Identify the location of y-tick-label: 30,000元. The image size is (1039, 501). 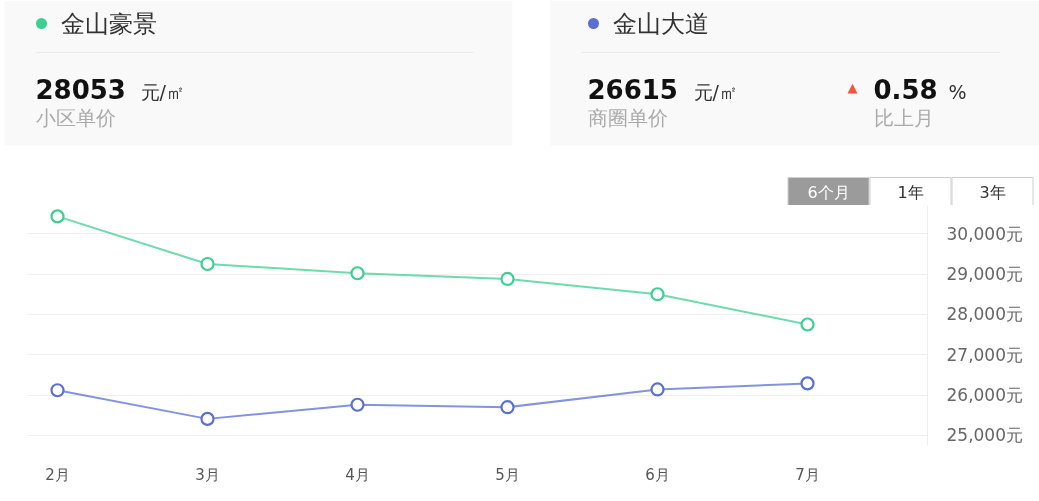
(984, 233).